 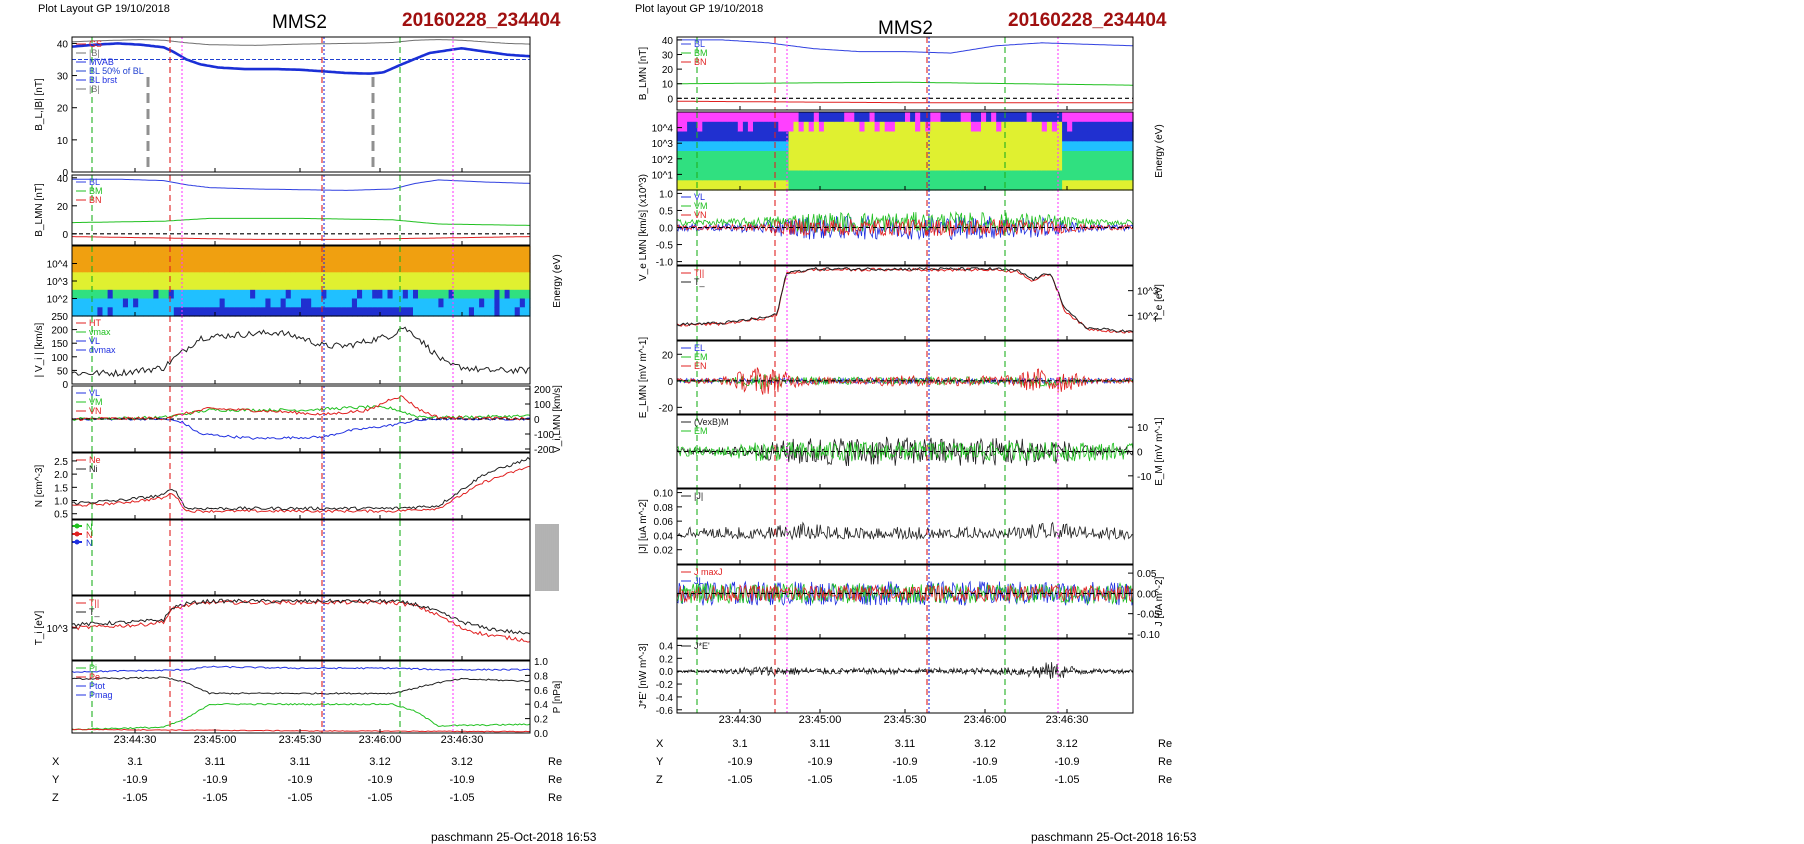 I want to click on legend-label: |B|, so click(x=94, y=89).